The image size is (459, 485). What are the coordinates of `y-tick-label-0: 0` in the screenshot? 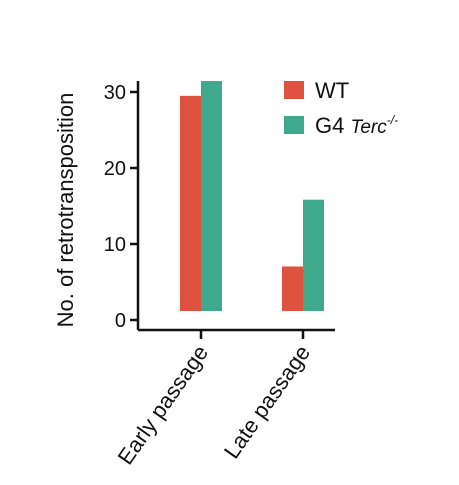 It's located at (120, 321).